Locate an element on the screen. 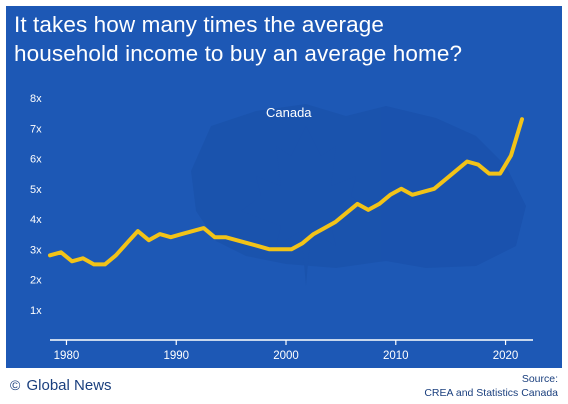 Image resolution: width=568 pixels, height=404 pixels. y-tick-label: 8x is located at coordinates (36, 99).